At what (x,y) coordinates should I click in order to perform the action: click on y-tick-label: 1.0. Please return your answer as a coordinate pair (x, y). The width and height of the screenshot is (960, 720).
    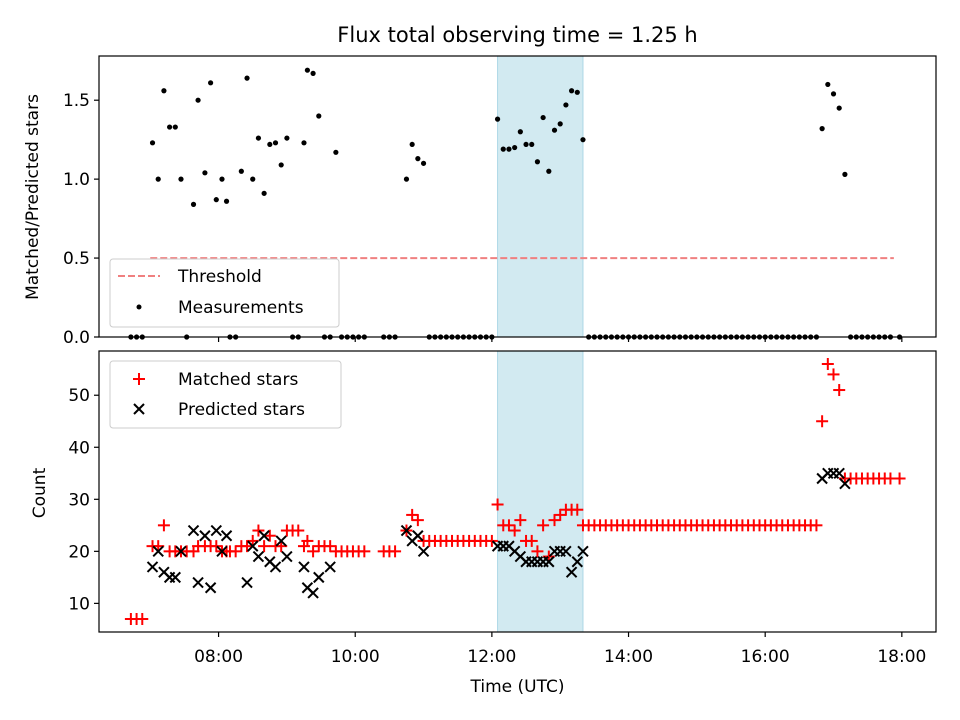
    Looking at the image, I should click on (76, 180).